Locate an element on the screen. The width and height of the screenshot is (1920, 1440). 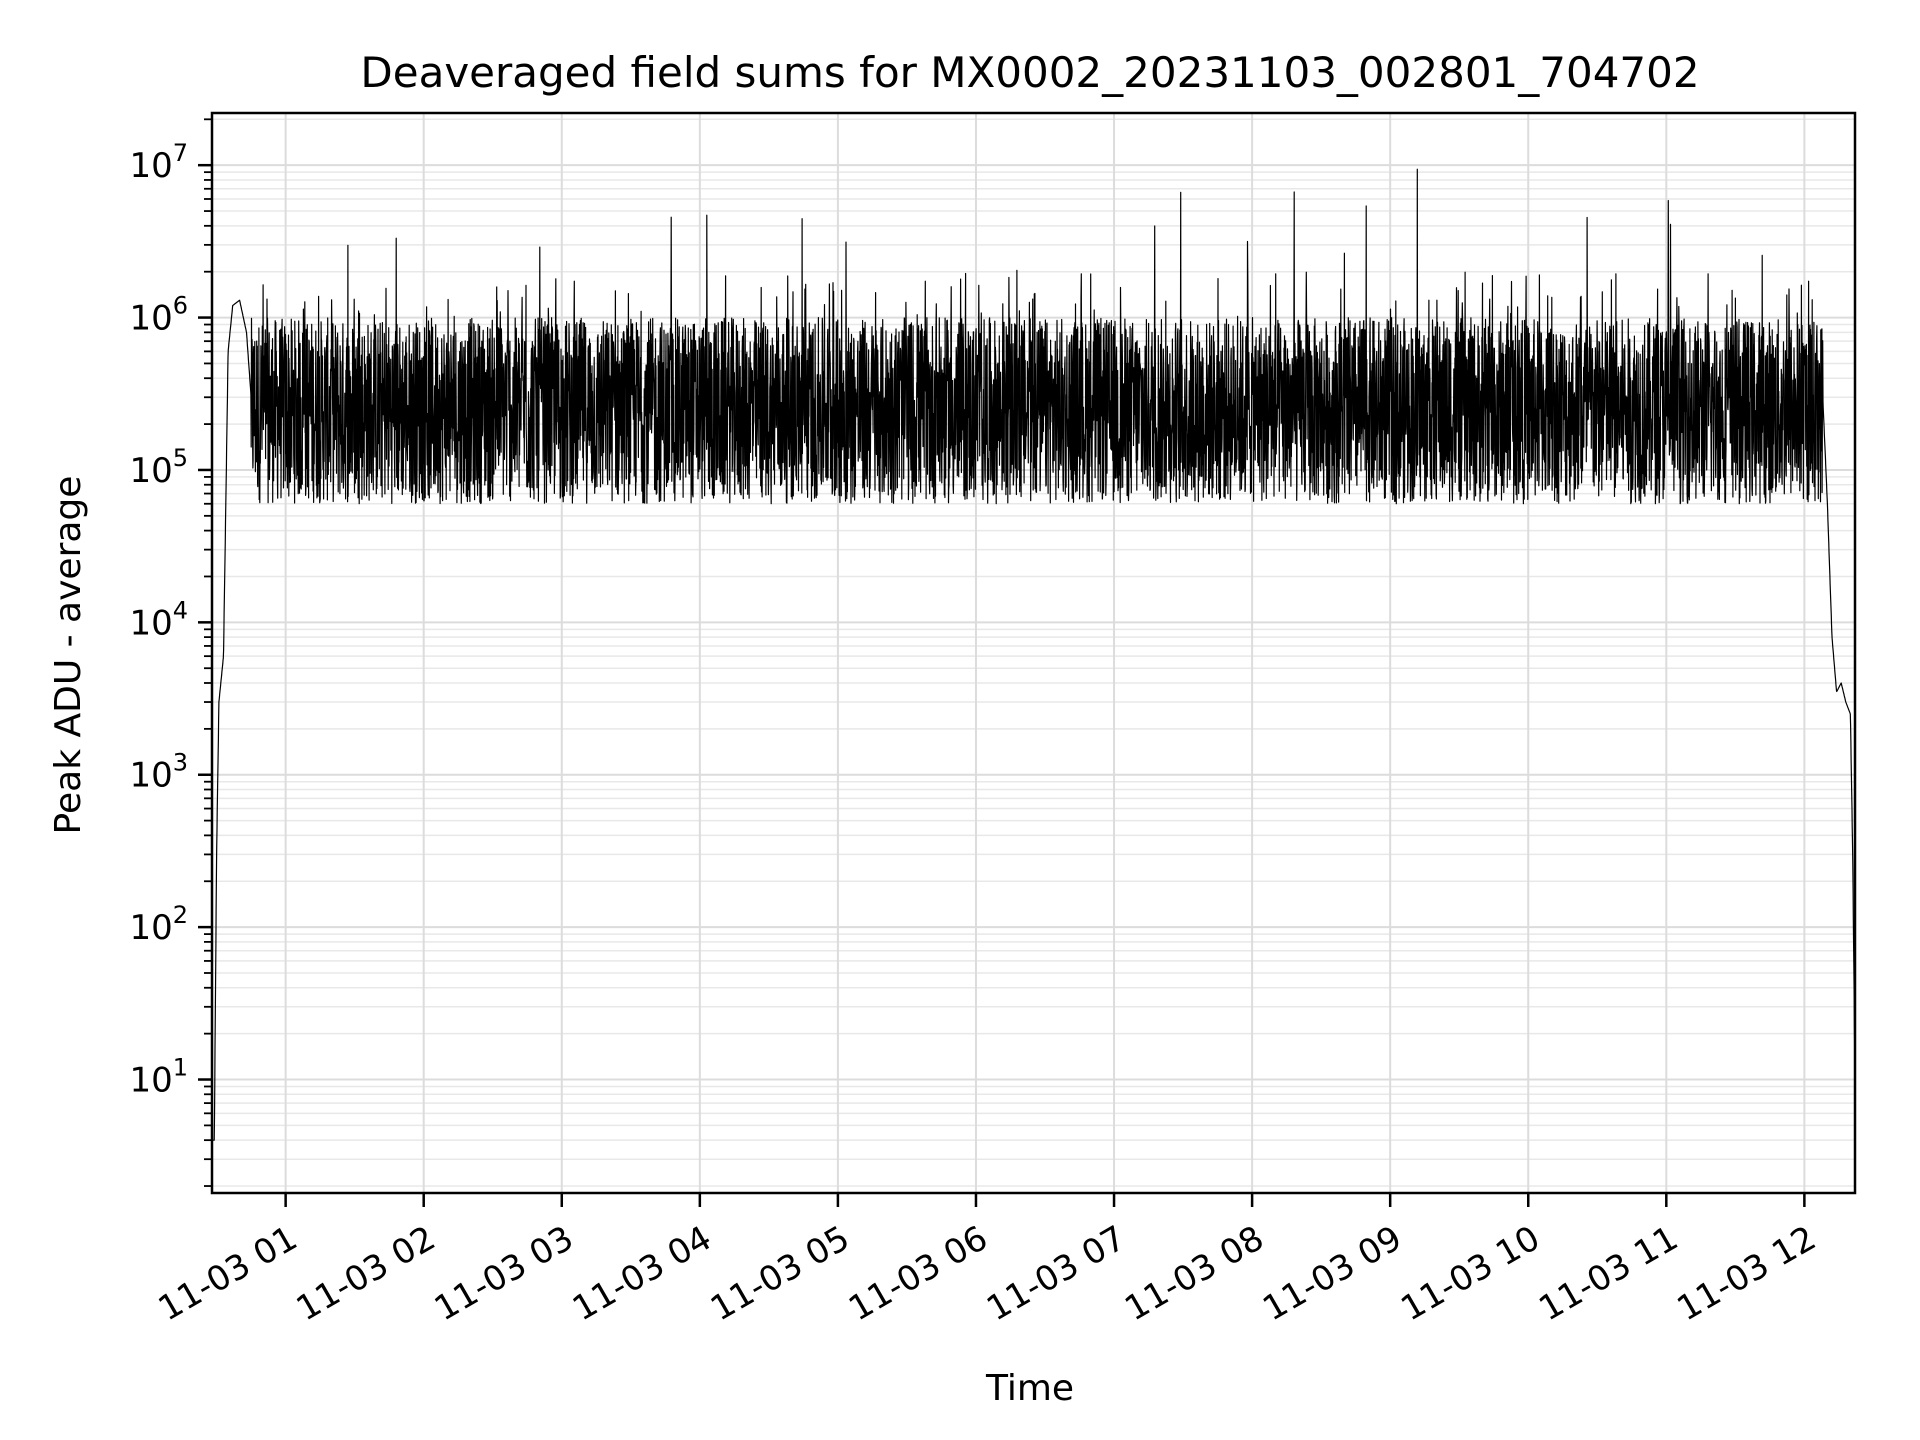
y-tick-label: 10⁴ is located at coordinates (158, 619).